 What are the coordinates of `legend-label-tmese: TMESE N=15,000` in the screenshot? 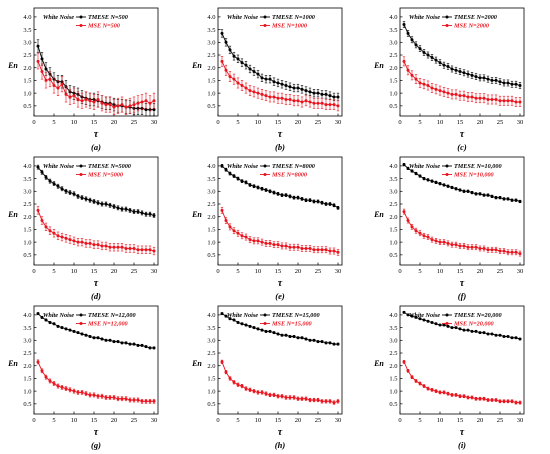 It's located at (296, 315).